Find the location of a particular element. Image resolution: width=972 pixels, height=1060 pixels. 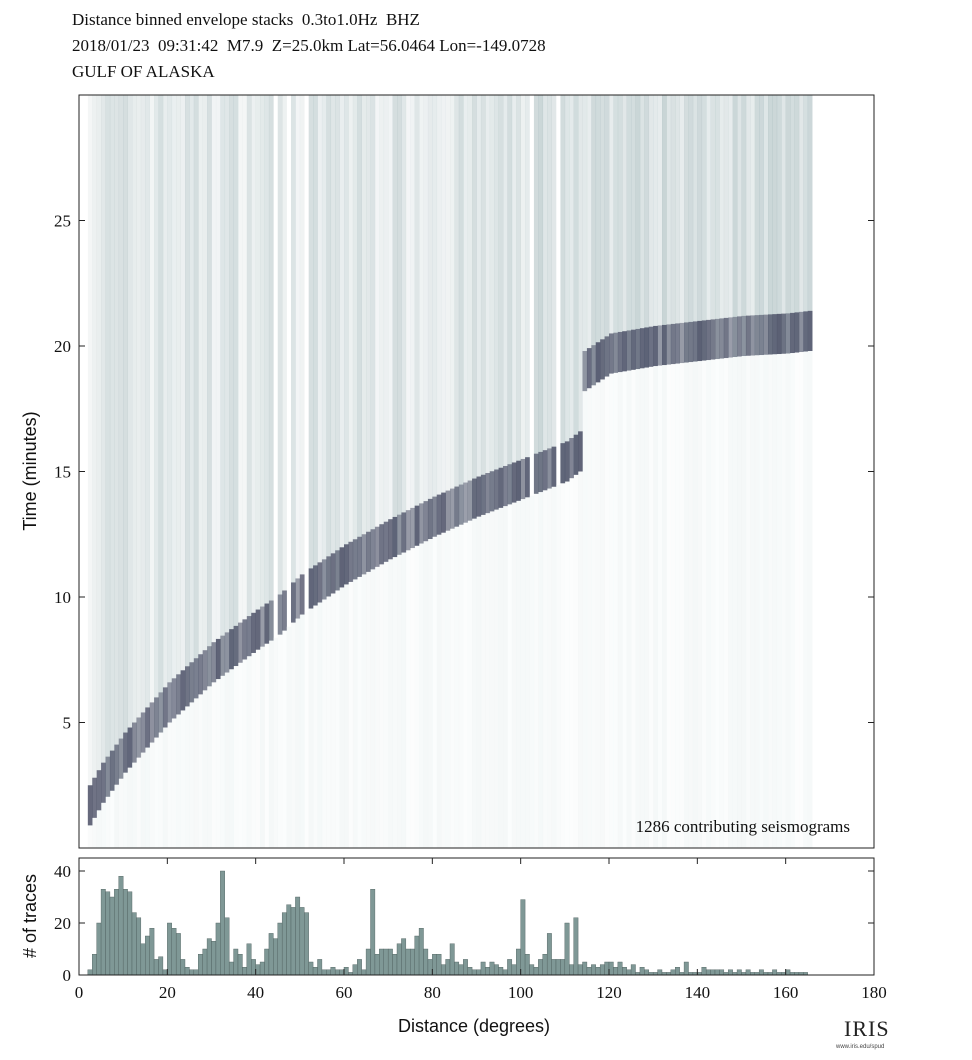

seismogram-count-annotation: 1286 contributing seismograms is located at coordinates (743, 826).